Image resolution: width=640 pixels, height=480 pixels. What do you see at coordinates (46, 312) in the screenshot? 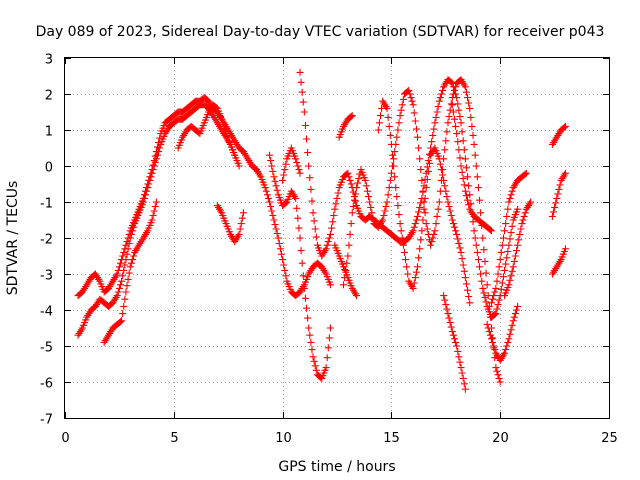
I see `y-tick-label: -4` at bounding box center [46, 312].